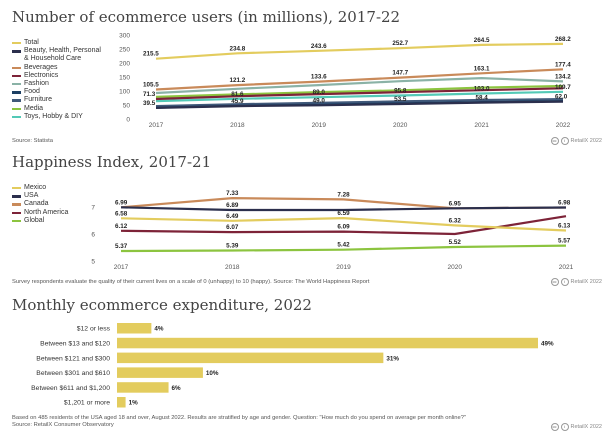 The width and height of the screenshot is (612, 438). I want to click on data-label: 133.6, so click(319, 77).